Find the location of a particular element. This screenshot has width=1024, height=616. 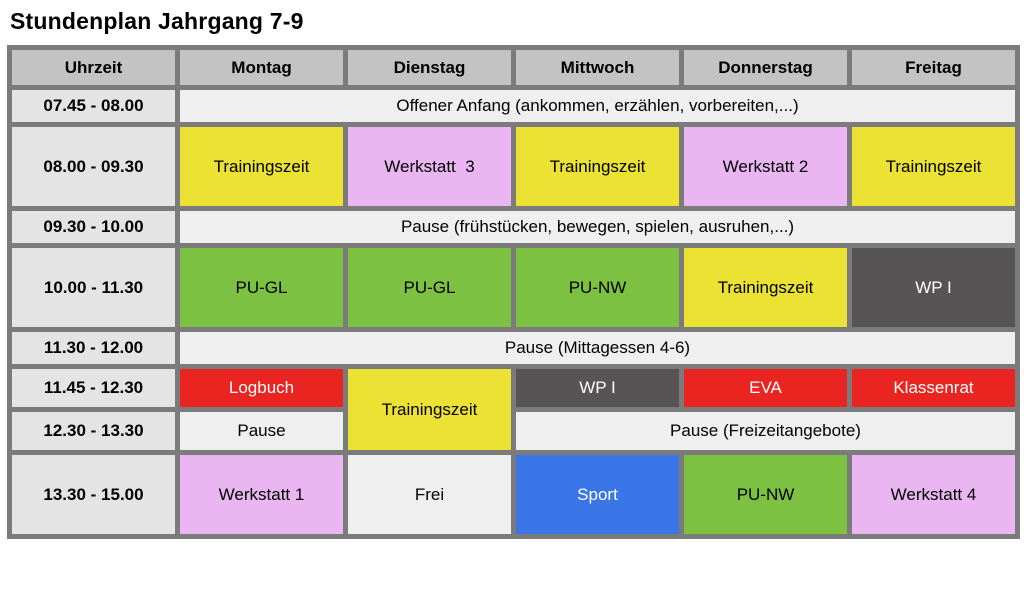

cell-donnerstag-trainingszeit-1000: Trainingszeit is located at coordinates (765, 287).